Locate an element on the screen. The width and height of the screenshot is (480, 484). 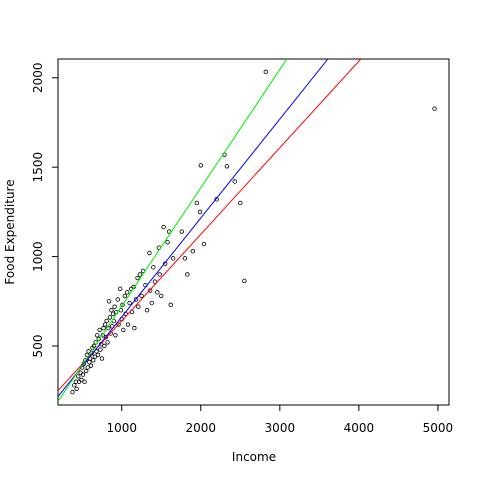
y-tick-label: 1000 is located at coordinates (38, 256).